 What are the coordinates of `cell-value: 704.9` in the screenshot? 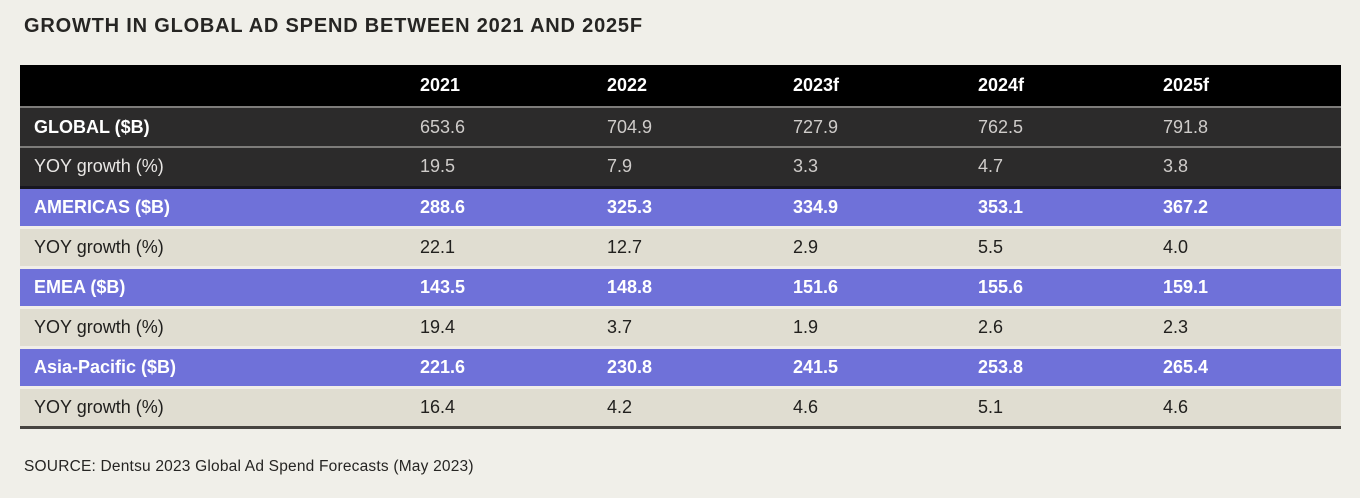 It's located at (700, 126).